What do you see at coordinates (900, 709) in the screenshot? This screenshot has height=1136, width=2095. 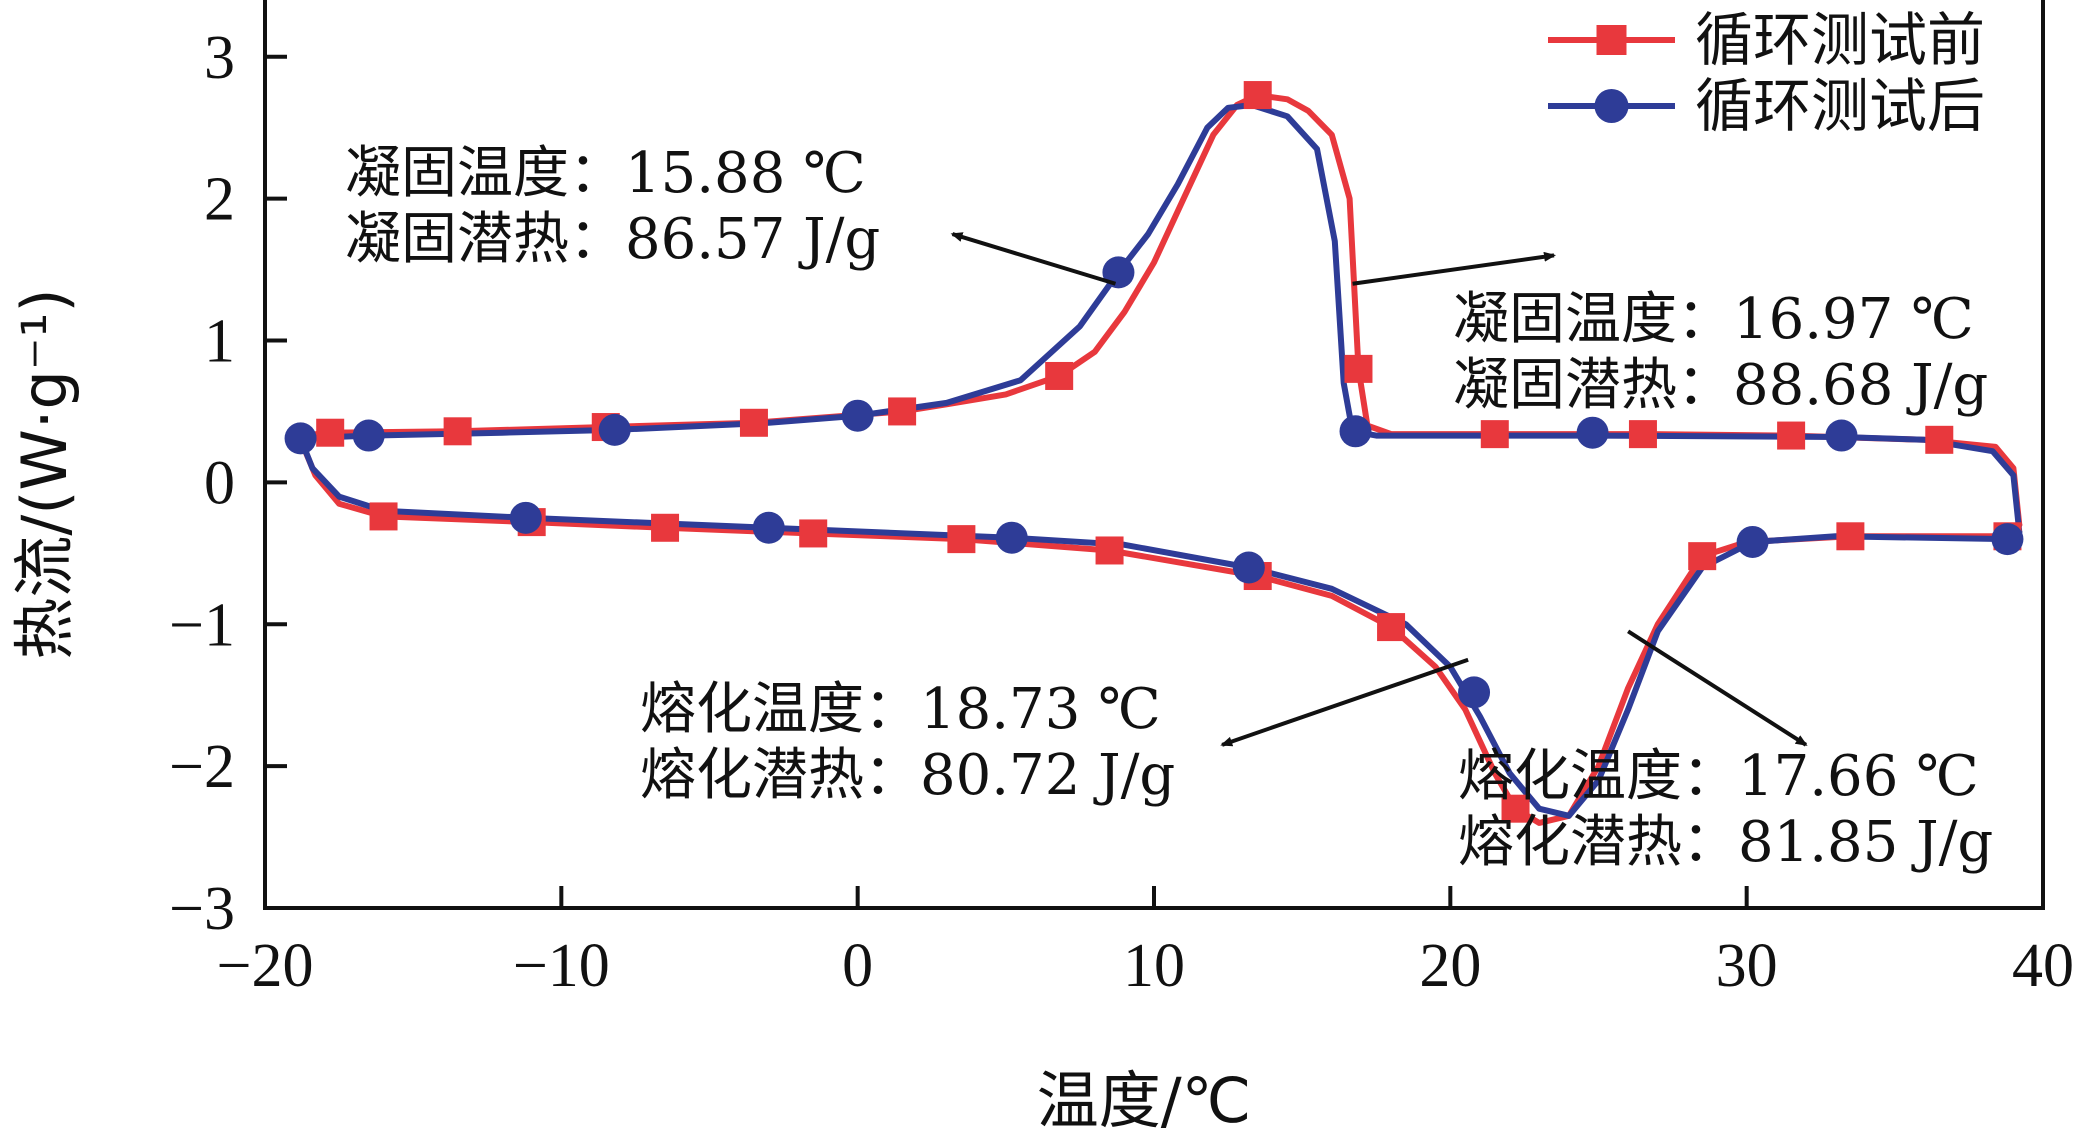 I see `annotation-line1: 熔化温度：18.73 ℃` at bounding box center [900, 709].